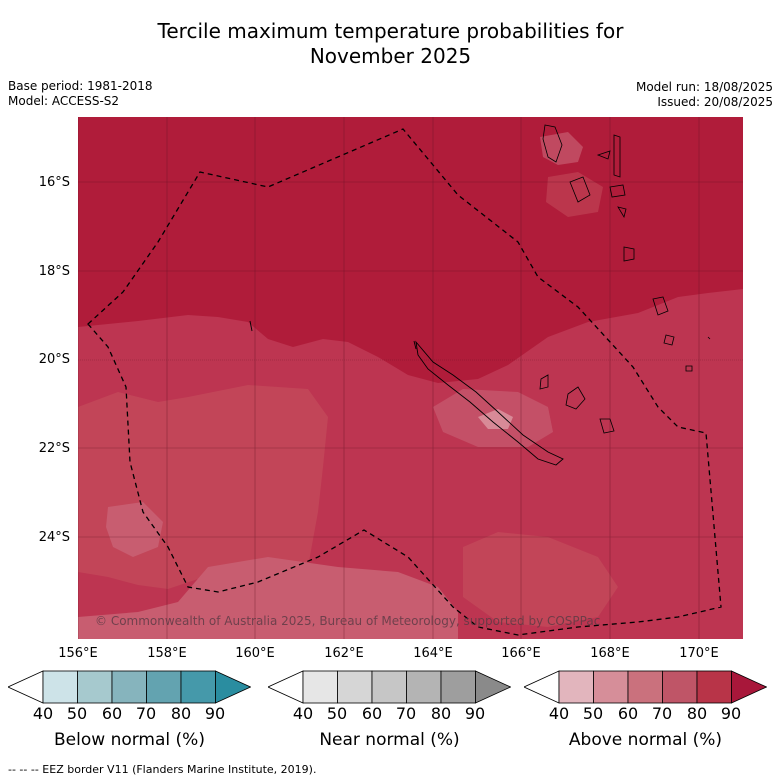  What do you see at coordinates (134, 529) in the screenshot?
I see `region-above-70-sw` at bounding box center [134, 529].